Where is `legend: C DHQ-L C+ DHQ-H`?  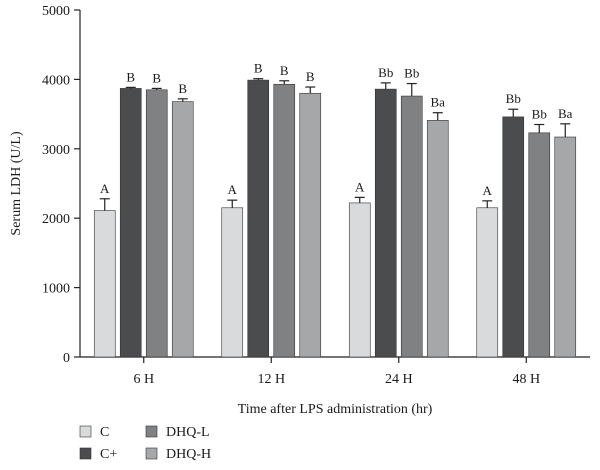
legend: C DHQ-L C+ DHQ-H is located at coordinates (145, 443).